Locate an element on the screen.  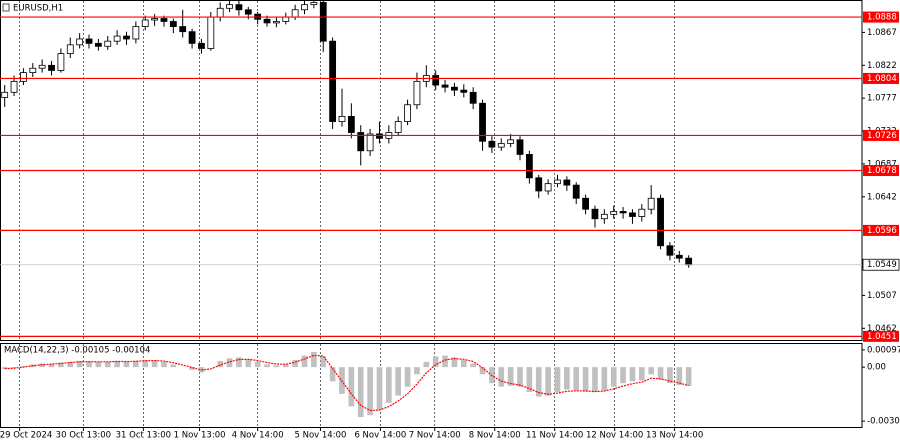
x-tick-label: 29 Oct 2024 is located at coordinates (26, 436).